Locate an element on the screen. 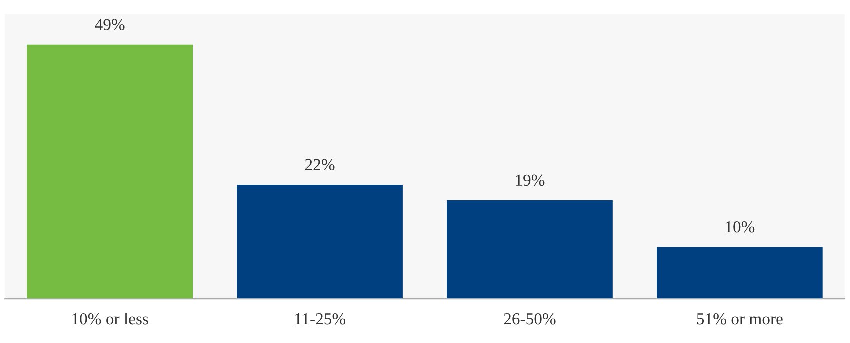  data-label: 49% is located at coordinates (110, 24).